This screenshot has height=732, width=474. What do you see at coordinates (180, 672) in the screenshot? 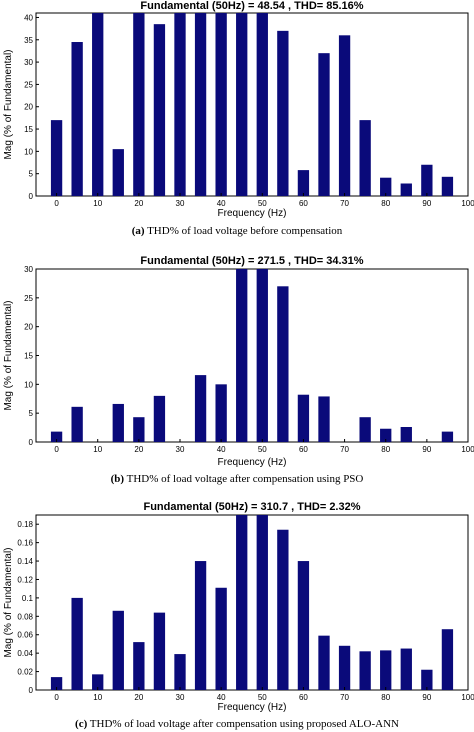
I see `bar-30hz` at bounding box center [180, 672].